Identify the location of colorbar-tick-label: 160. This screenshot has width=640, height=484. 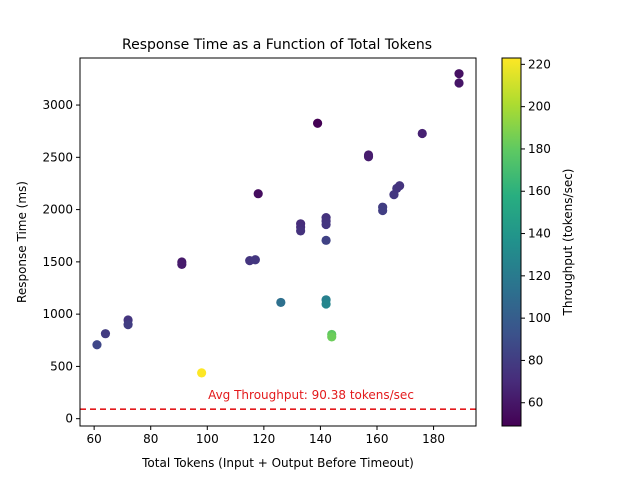
(539, 191).